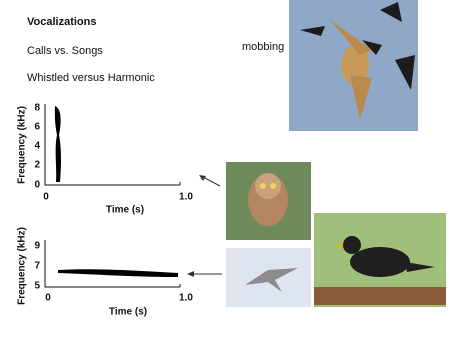 The height and width of the screenshot is (338, 450). I want to click on y-tick-label: 8, so click(37, 108).